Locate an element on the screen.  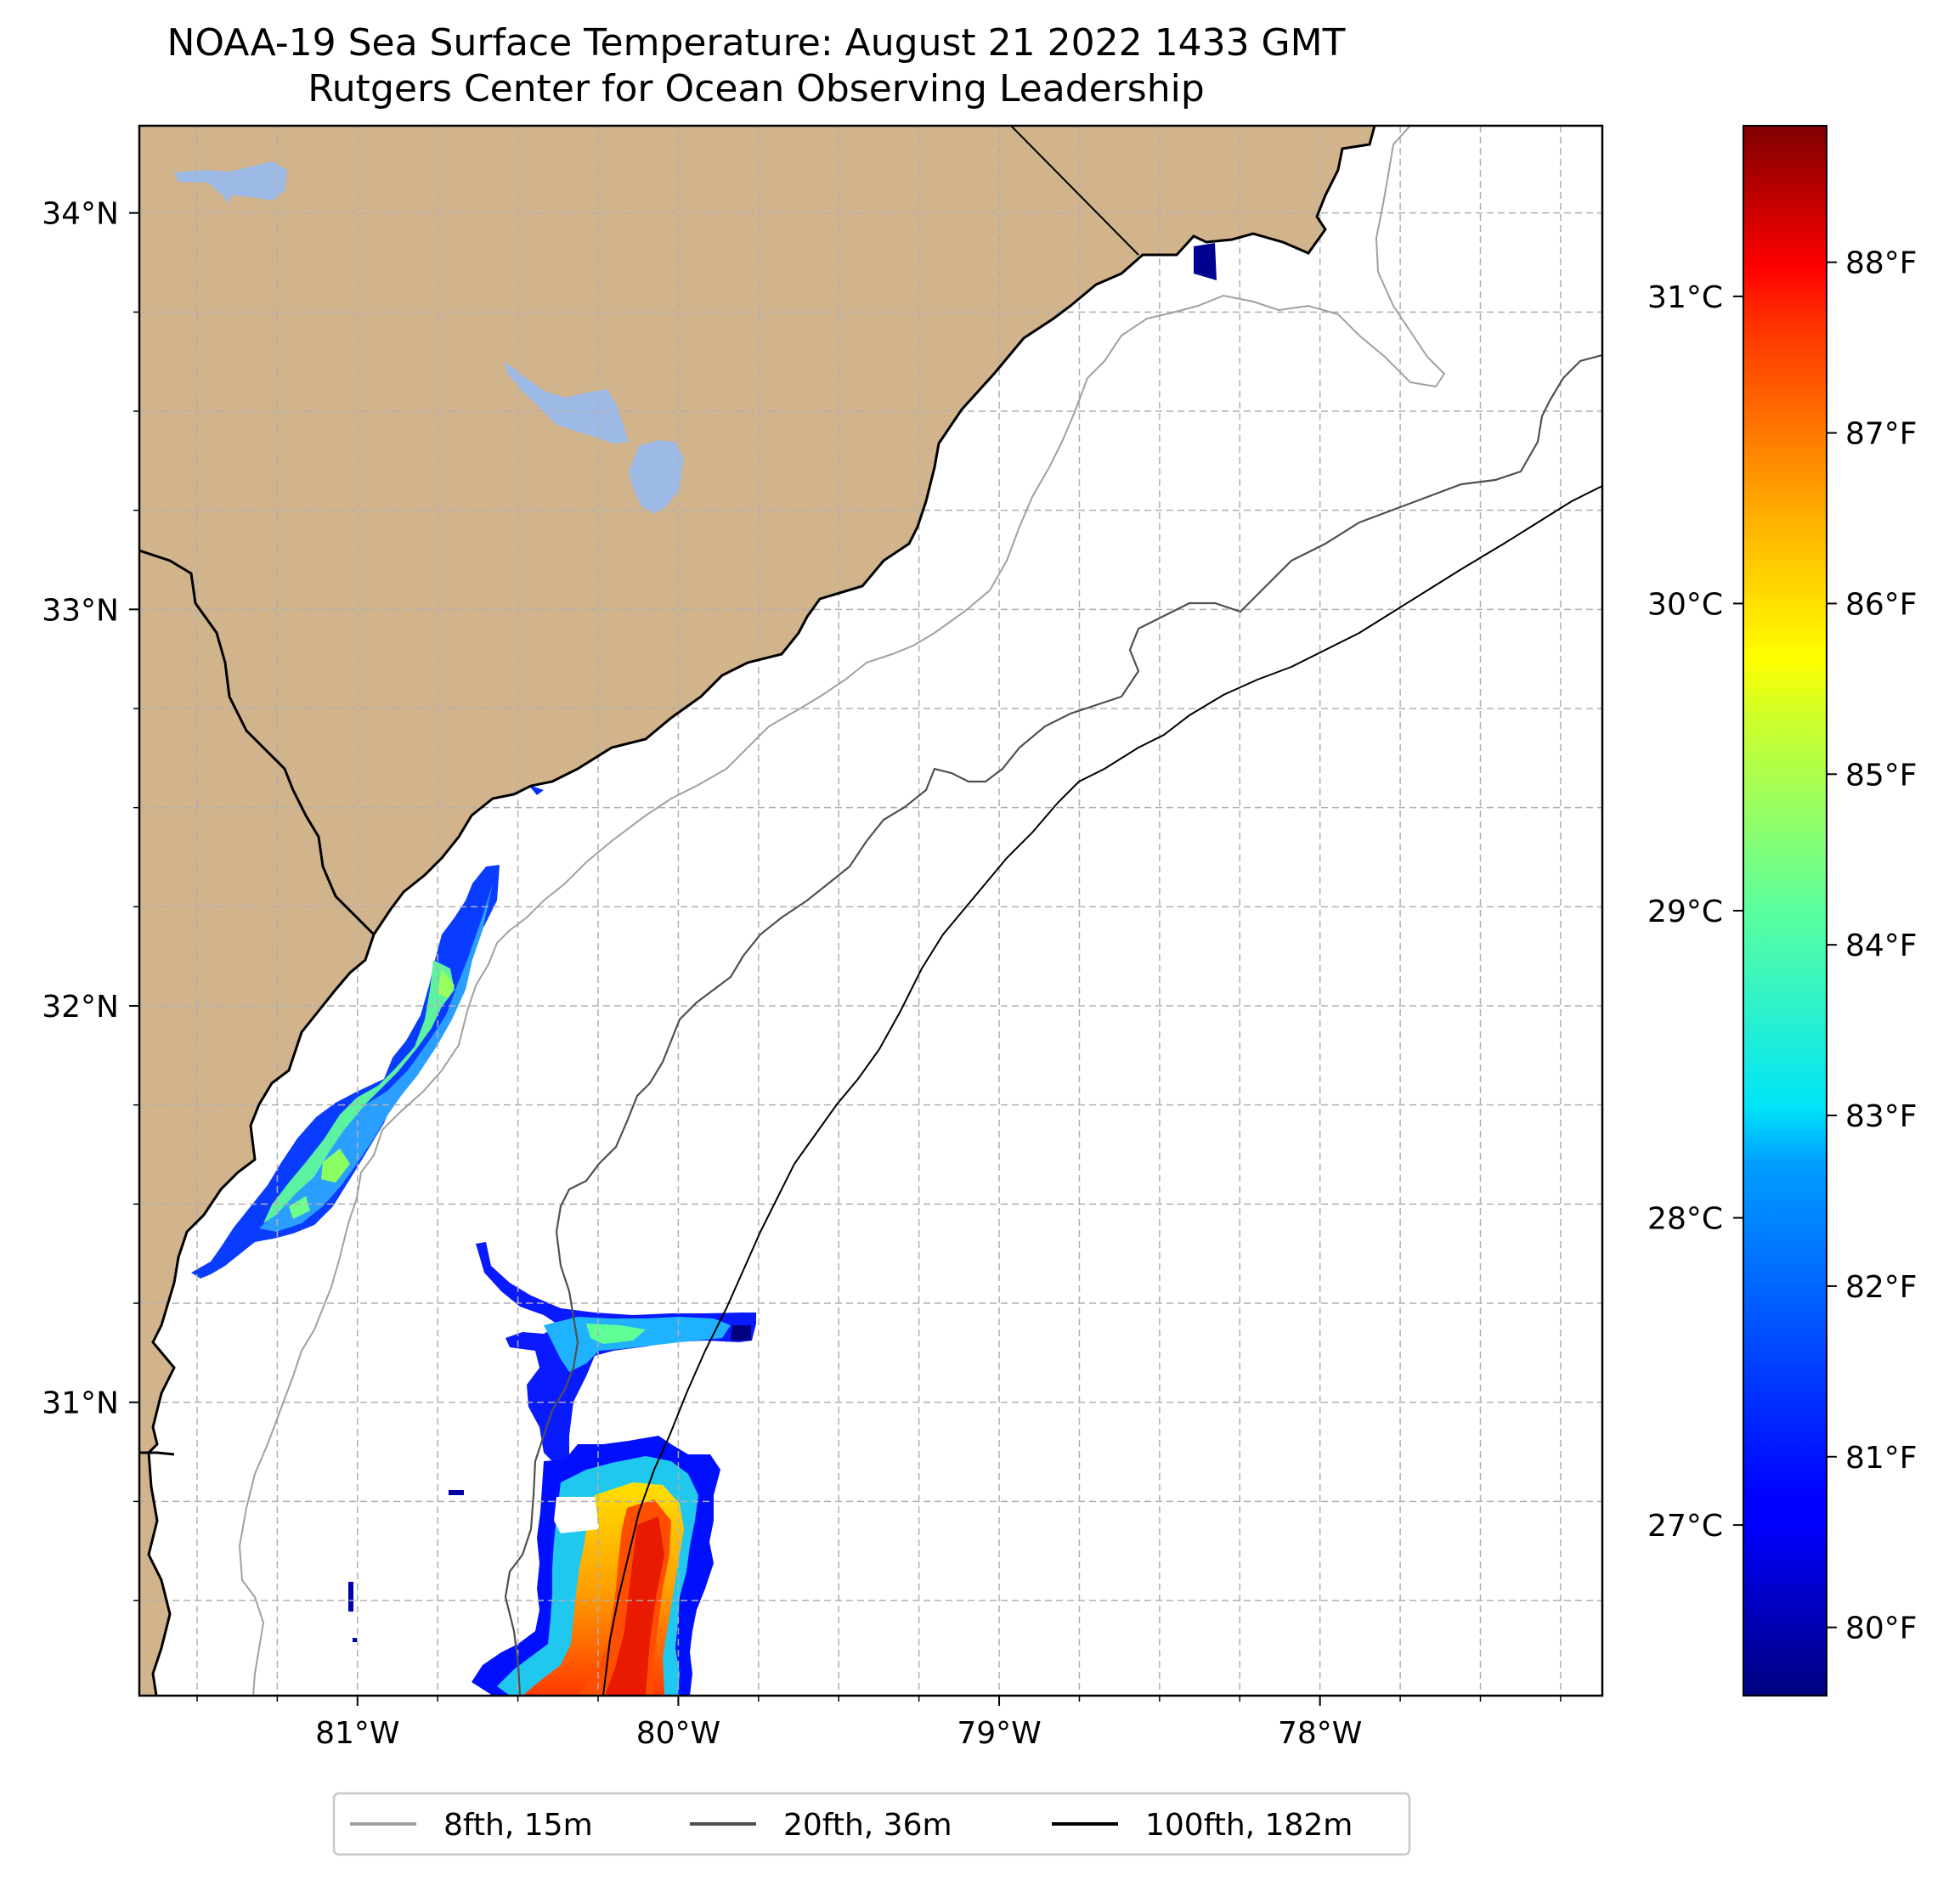
legend: 8fth, 15m 20fth, 36m 100fth, 182m is located at coordinates (872, 1824).